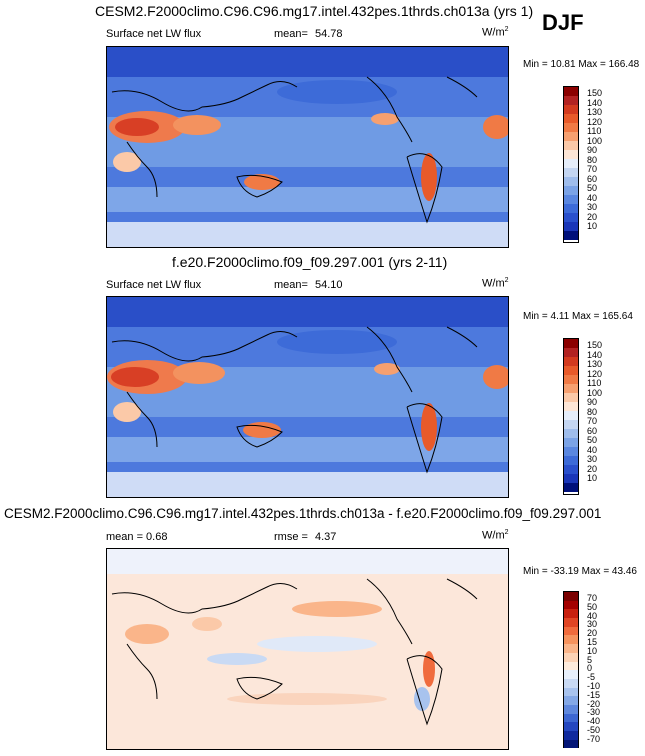  I want to click on panel-3-unit-sup: 2, so click(506, 532).